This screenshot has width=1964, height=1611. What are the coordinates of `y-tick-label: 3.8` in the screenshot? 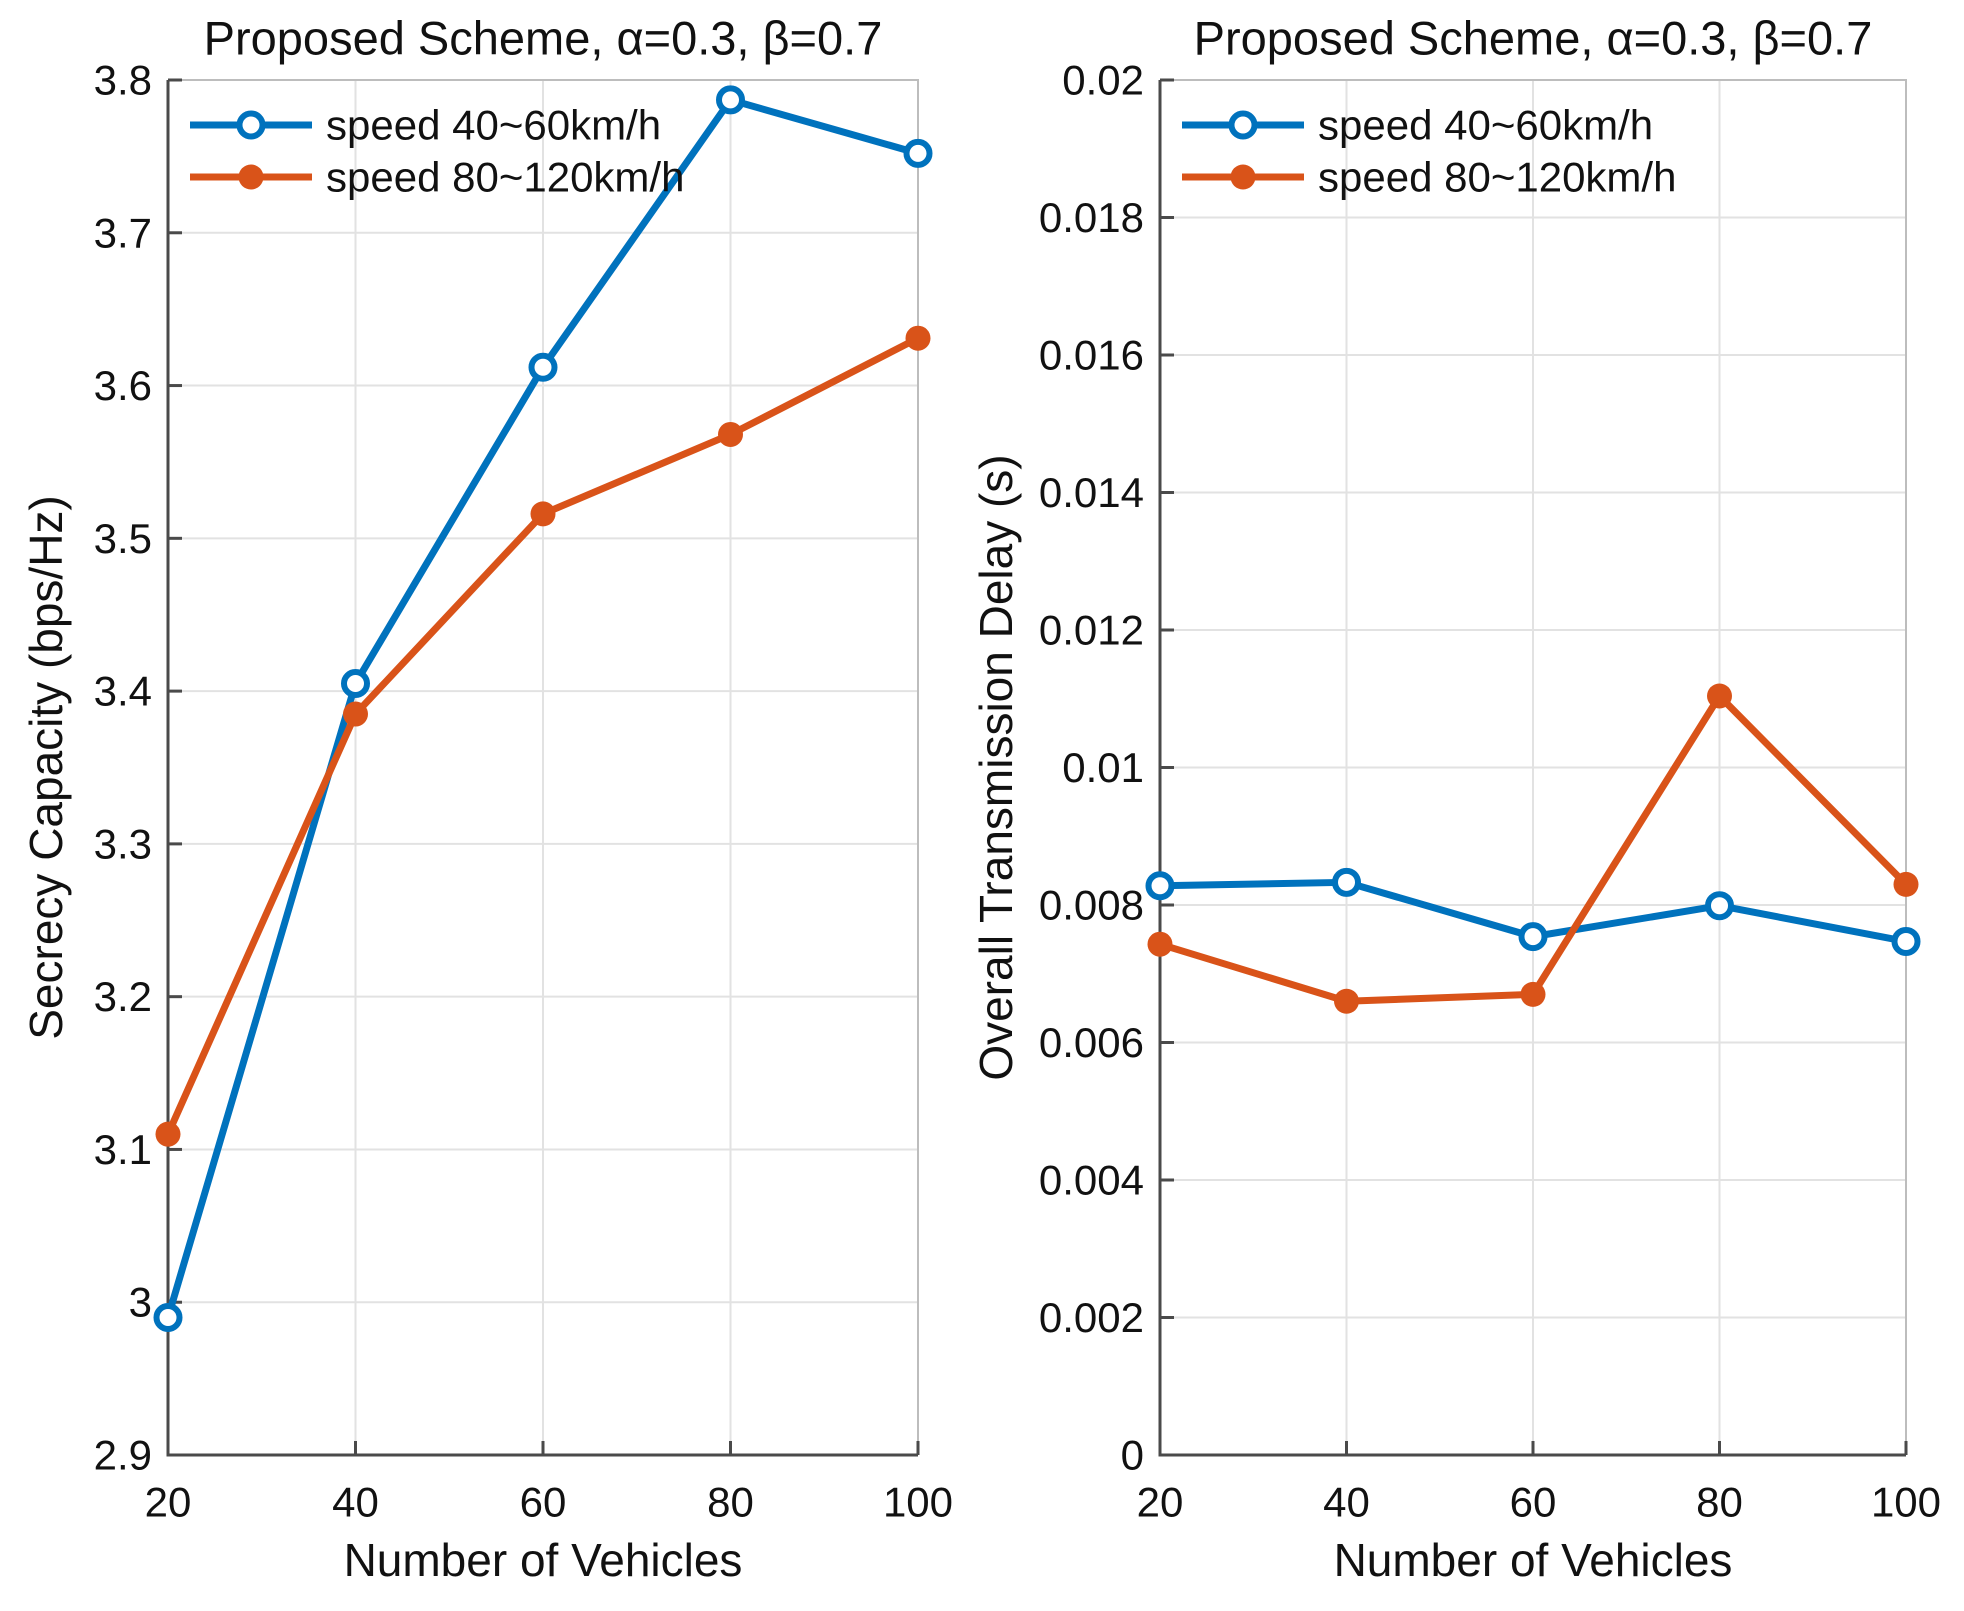 It's located at (123, 80).